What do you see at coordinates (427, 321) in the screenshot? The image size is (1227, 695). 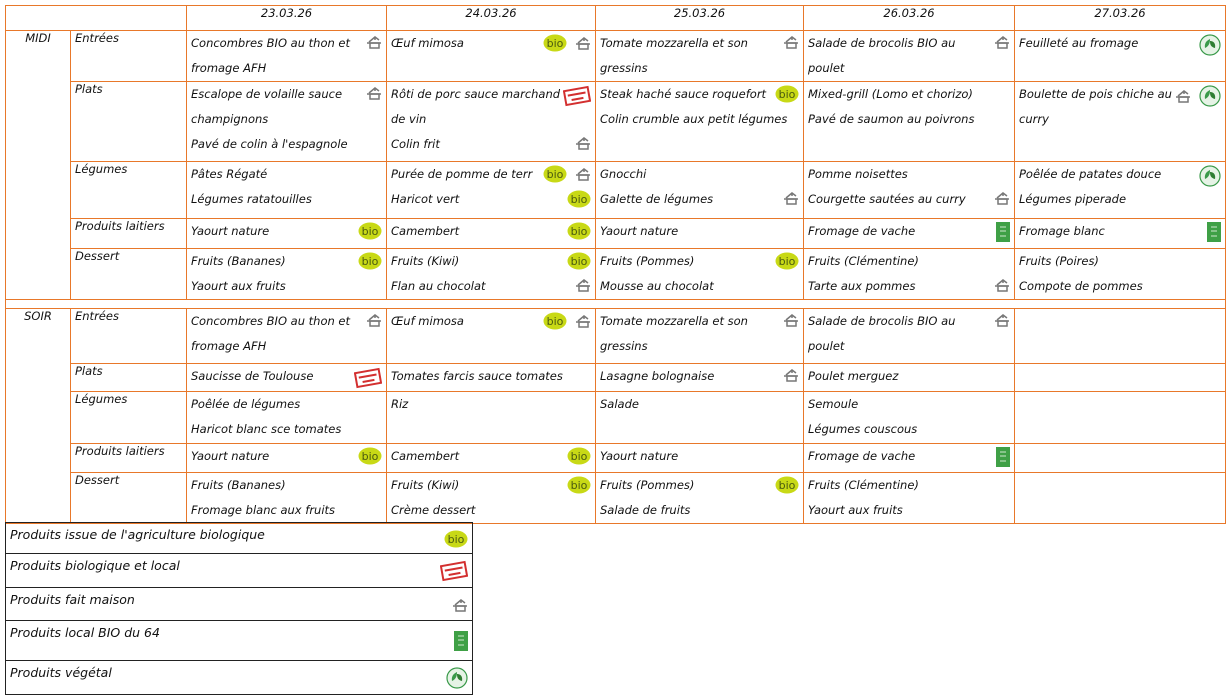 I see `dish-name: Œuf mimosa` at bounding box center [427, 321].